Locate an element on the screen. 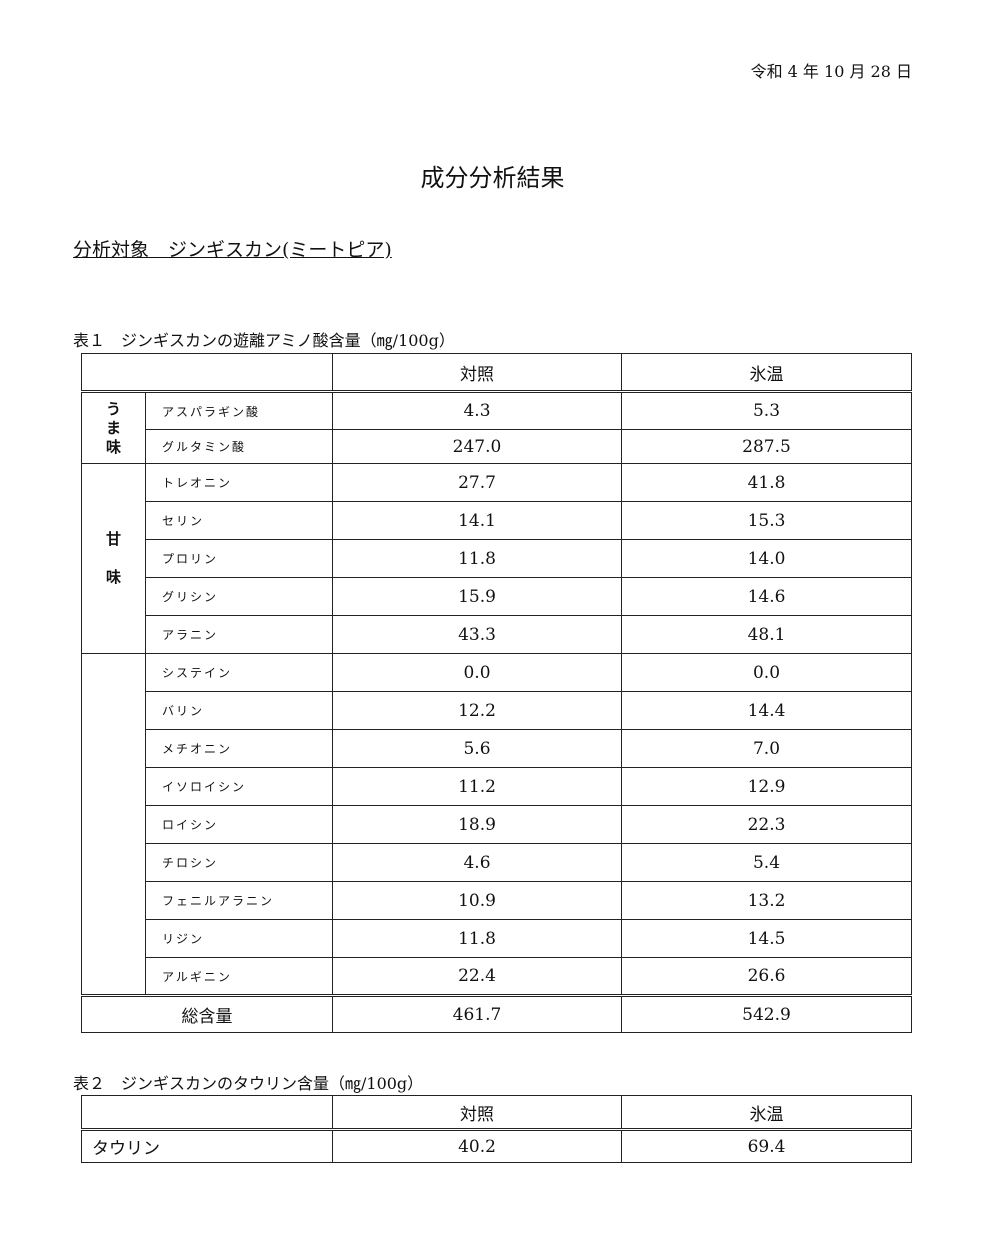 The image size is (985, 1234). table-row: チロシン 4.6 5.4 is located at coordinates (497, 862).